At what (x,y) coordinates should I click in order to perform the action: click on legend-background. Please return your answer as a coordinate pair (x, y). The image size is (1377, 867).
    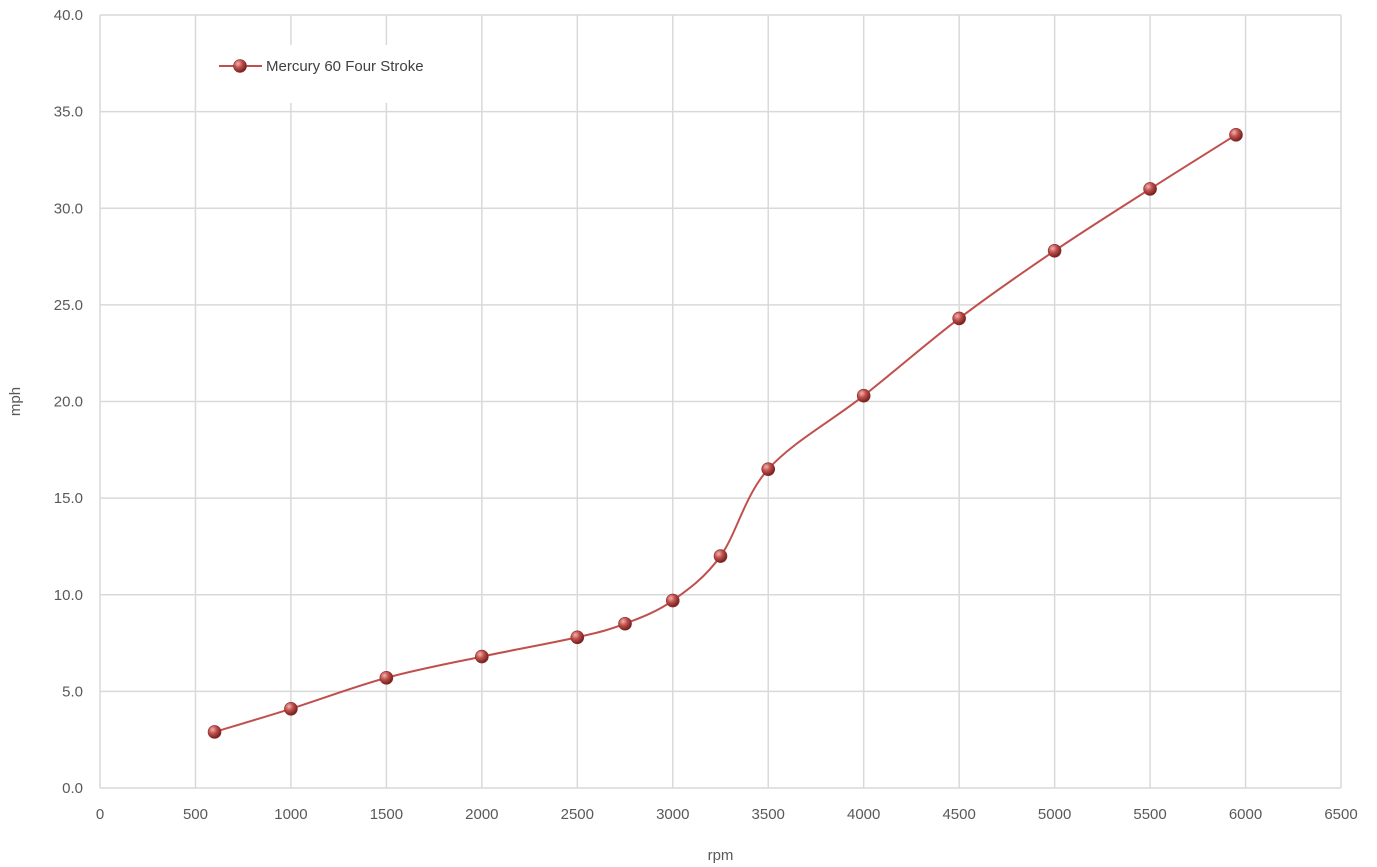
    Looking at the image, I should click on (340, 74).